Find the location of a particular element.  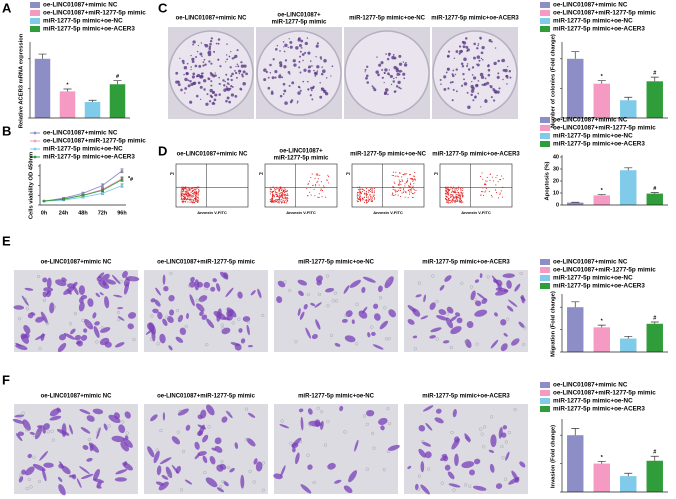

bar is located at coordinates (601, 100).